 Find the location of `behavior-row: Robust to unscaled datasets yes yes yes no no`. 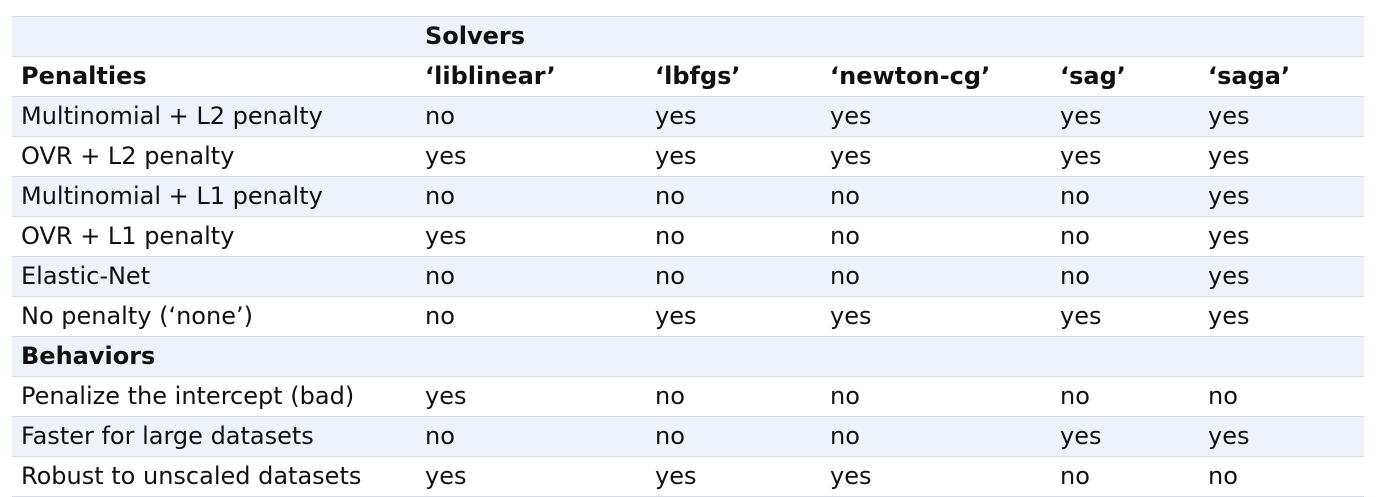

behavior-row: Robust to unscaled datasets yes yes yes no no is located at coordinates (688, 476).